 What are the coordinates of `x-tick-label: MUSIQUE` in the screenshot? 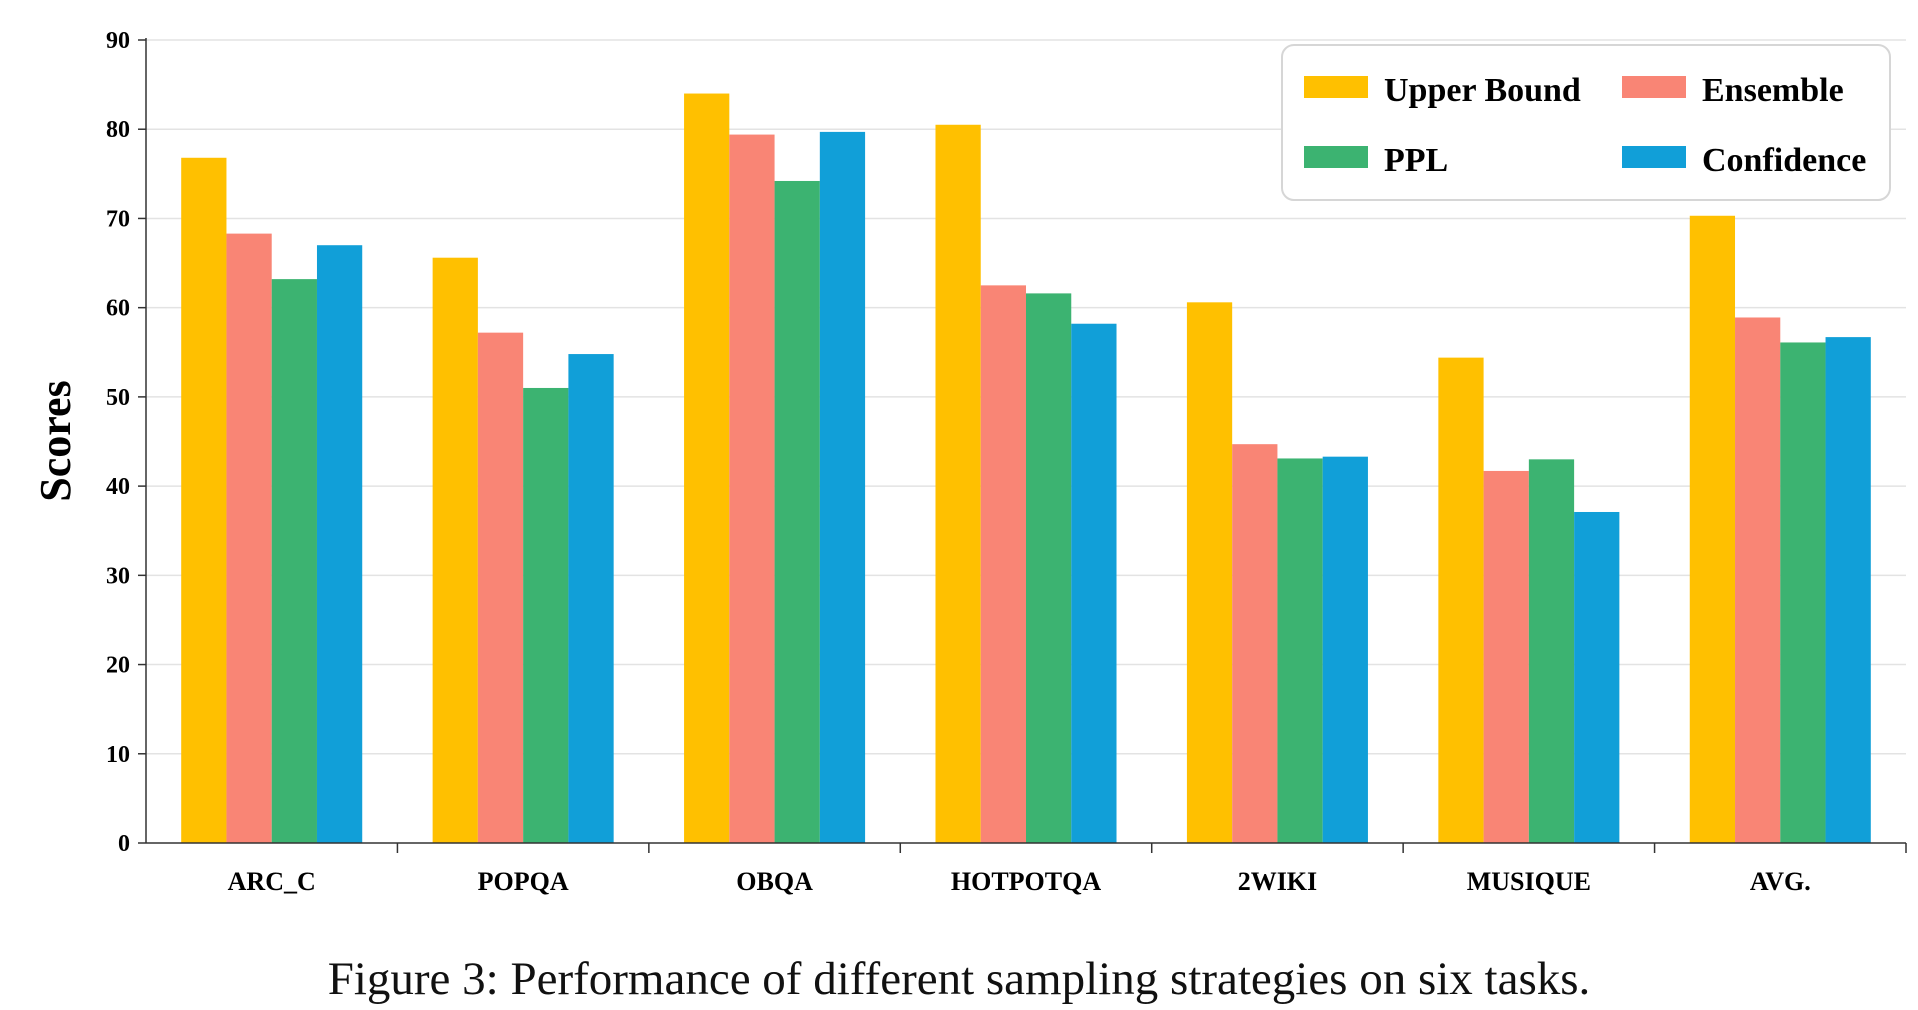 It's located at (1529, 881).